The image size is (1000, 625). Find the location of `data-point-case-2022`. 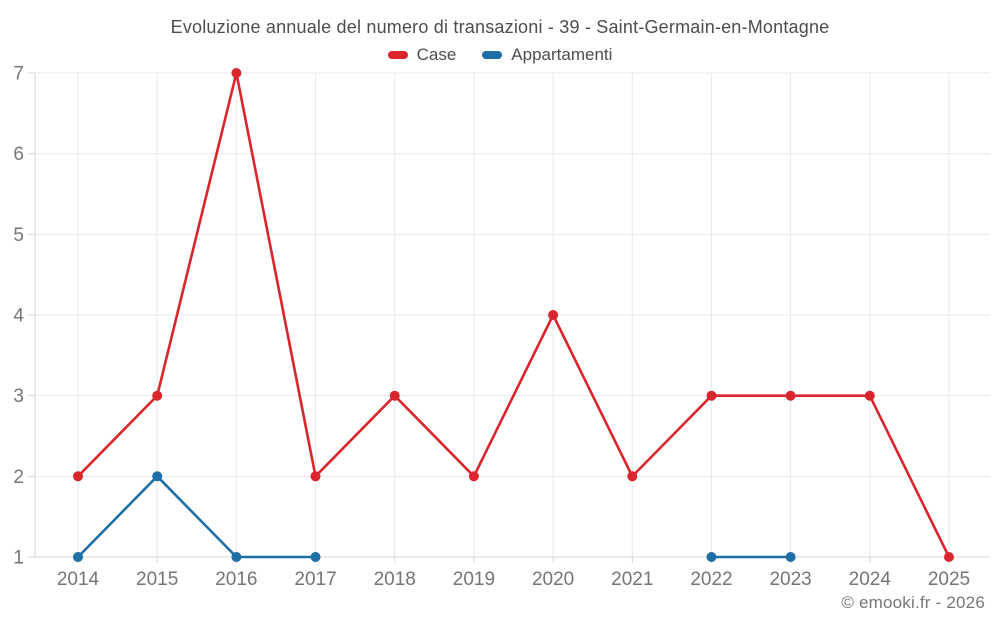

data-point-case-2022 is located at coordinates (711, 395).